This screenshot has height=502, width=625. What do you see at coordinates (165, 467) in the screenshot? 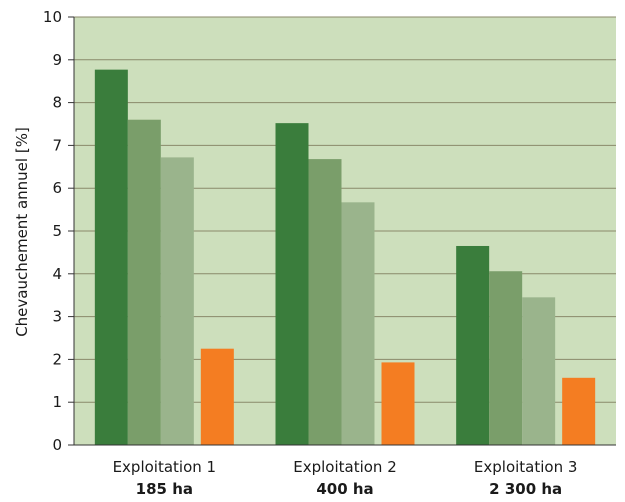
I see `x-category-label: Exploitation 1` at bounding box center [165, 467].